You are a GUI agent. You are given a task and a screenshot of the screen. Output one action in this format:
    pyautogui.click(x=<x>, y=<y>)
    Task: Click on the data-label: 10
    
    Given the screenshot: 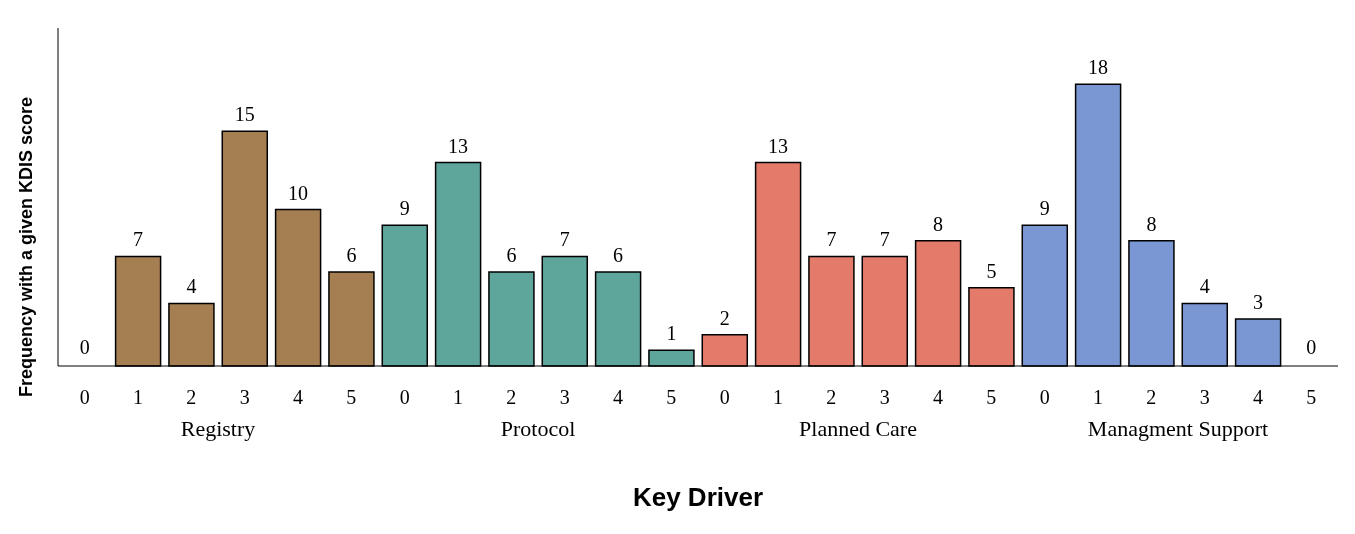 What is the action you would take?
    pyautogui.click(x=298, y=192)
    